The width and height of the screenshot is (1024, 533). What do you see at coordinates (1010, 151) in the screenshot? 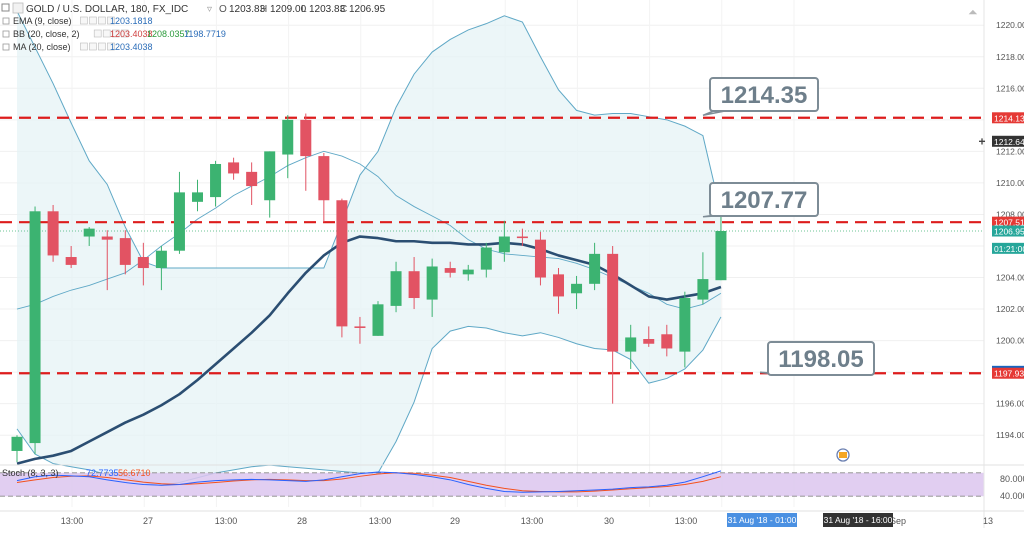
I see `price-tick: 1212.00` at bounding box center [1010, 151].